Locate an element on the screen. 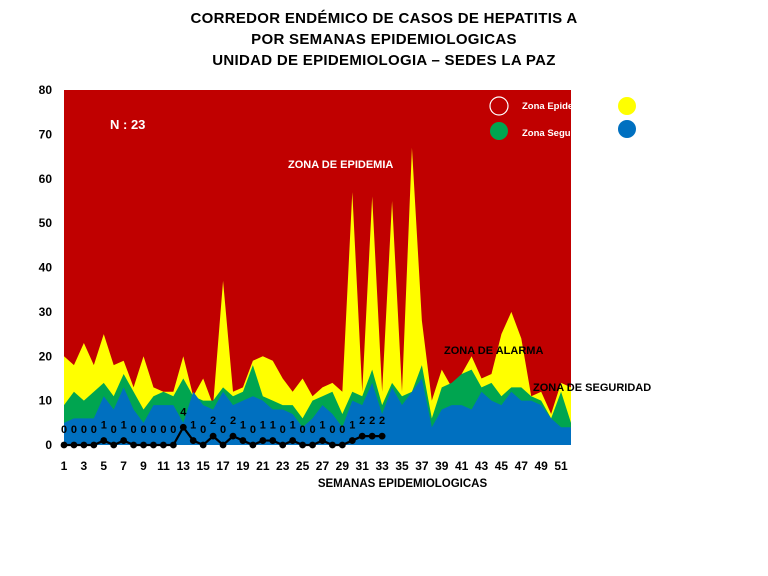 Image resolution: width=768 pixels, height=576 pixels. y-tick-label: 20 is located at coordinates (46, 356).